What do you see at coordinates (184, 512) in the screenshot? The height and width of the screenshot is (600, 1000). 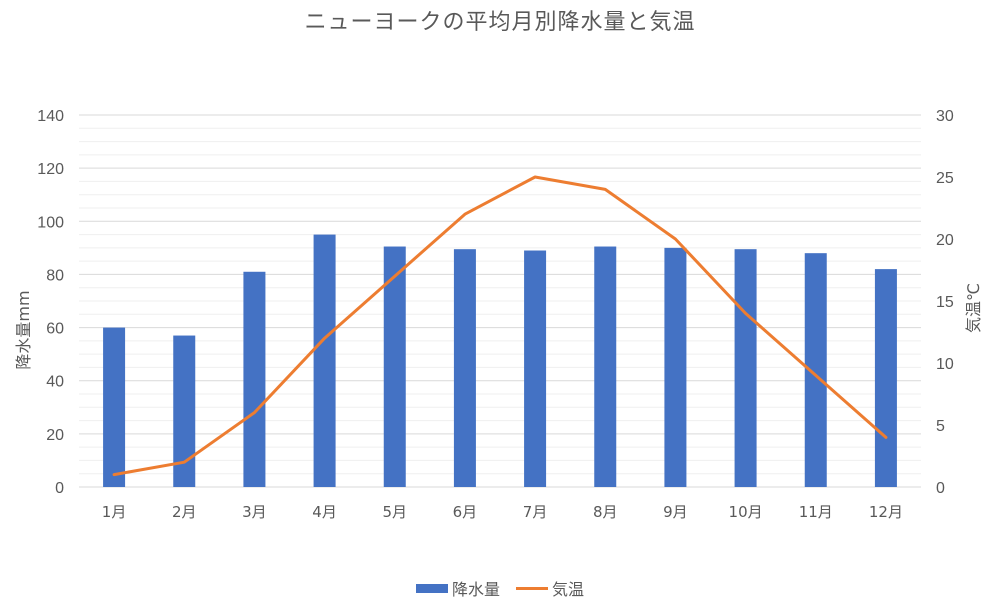 I see `x-tick-label: 2月` at bounding box center [184, 512].